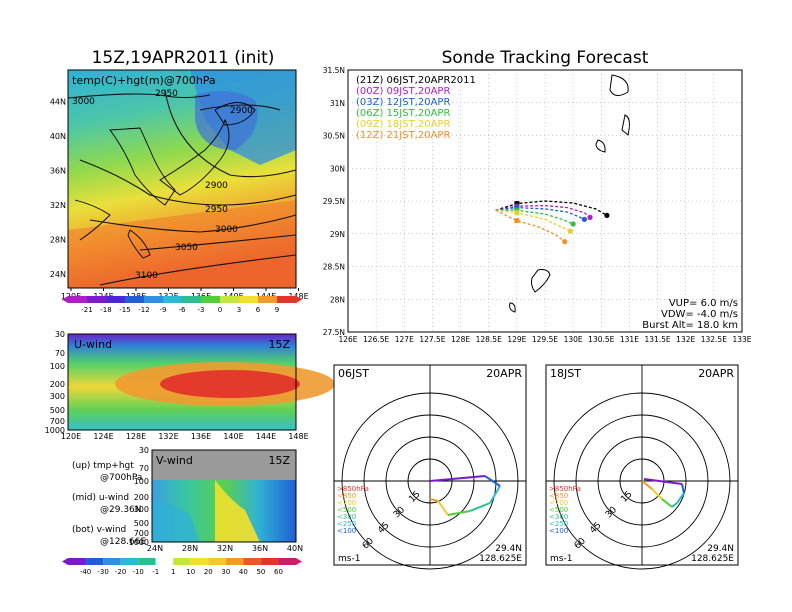 Image resolution: width=792 pixels, height=612 pixels. Describe the element at coordinates (720, 549) in the screenshot. I see `hodograph-lat: 29.4N` at that location.